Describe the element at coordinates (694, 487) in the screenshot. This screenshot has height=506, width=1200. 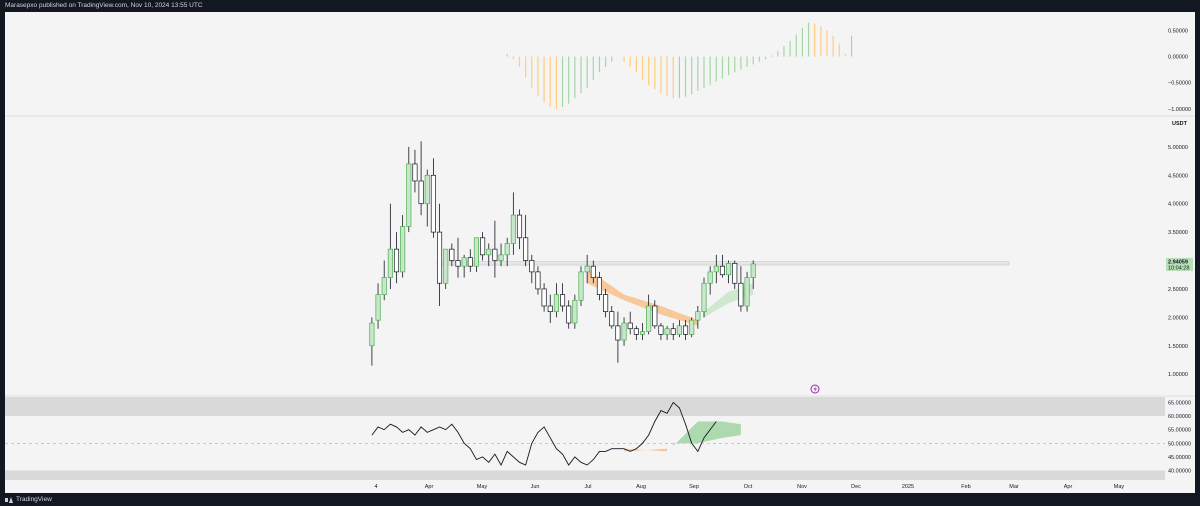
I see `x-axis-label: Sep` at that location.